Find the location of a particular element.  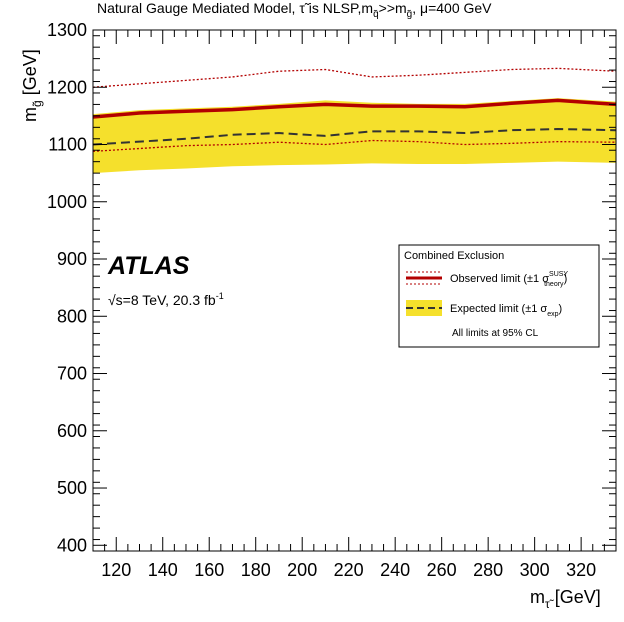

x-tick-label: 260 is located at coordinates (442, 570).